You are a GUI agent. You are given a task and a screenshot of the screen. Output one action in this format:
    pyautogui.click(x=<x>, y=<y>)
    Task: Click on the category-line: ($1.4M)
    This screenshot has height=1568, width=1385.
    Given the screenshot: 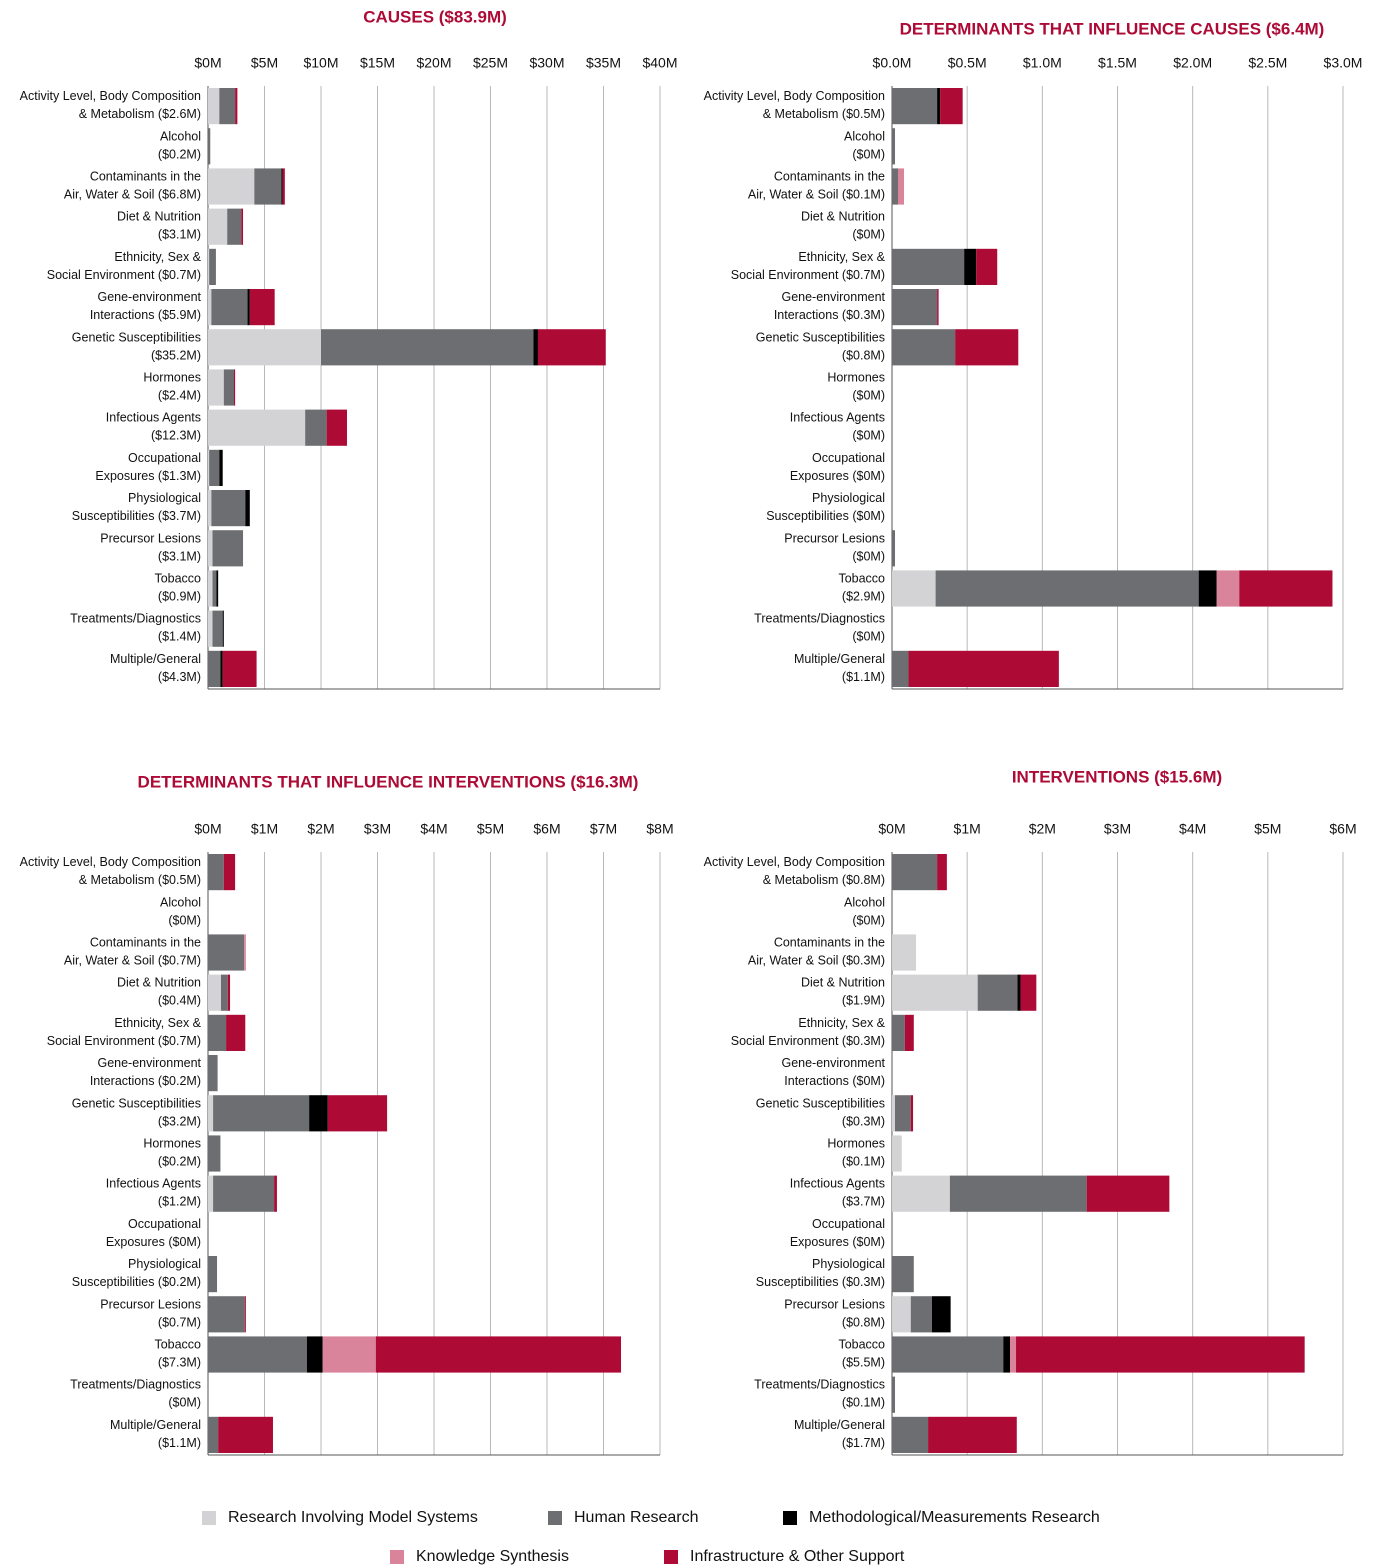 What is the action you would take?
    pyautogui.click(x=179, y=637)
    